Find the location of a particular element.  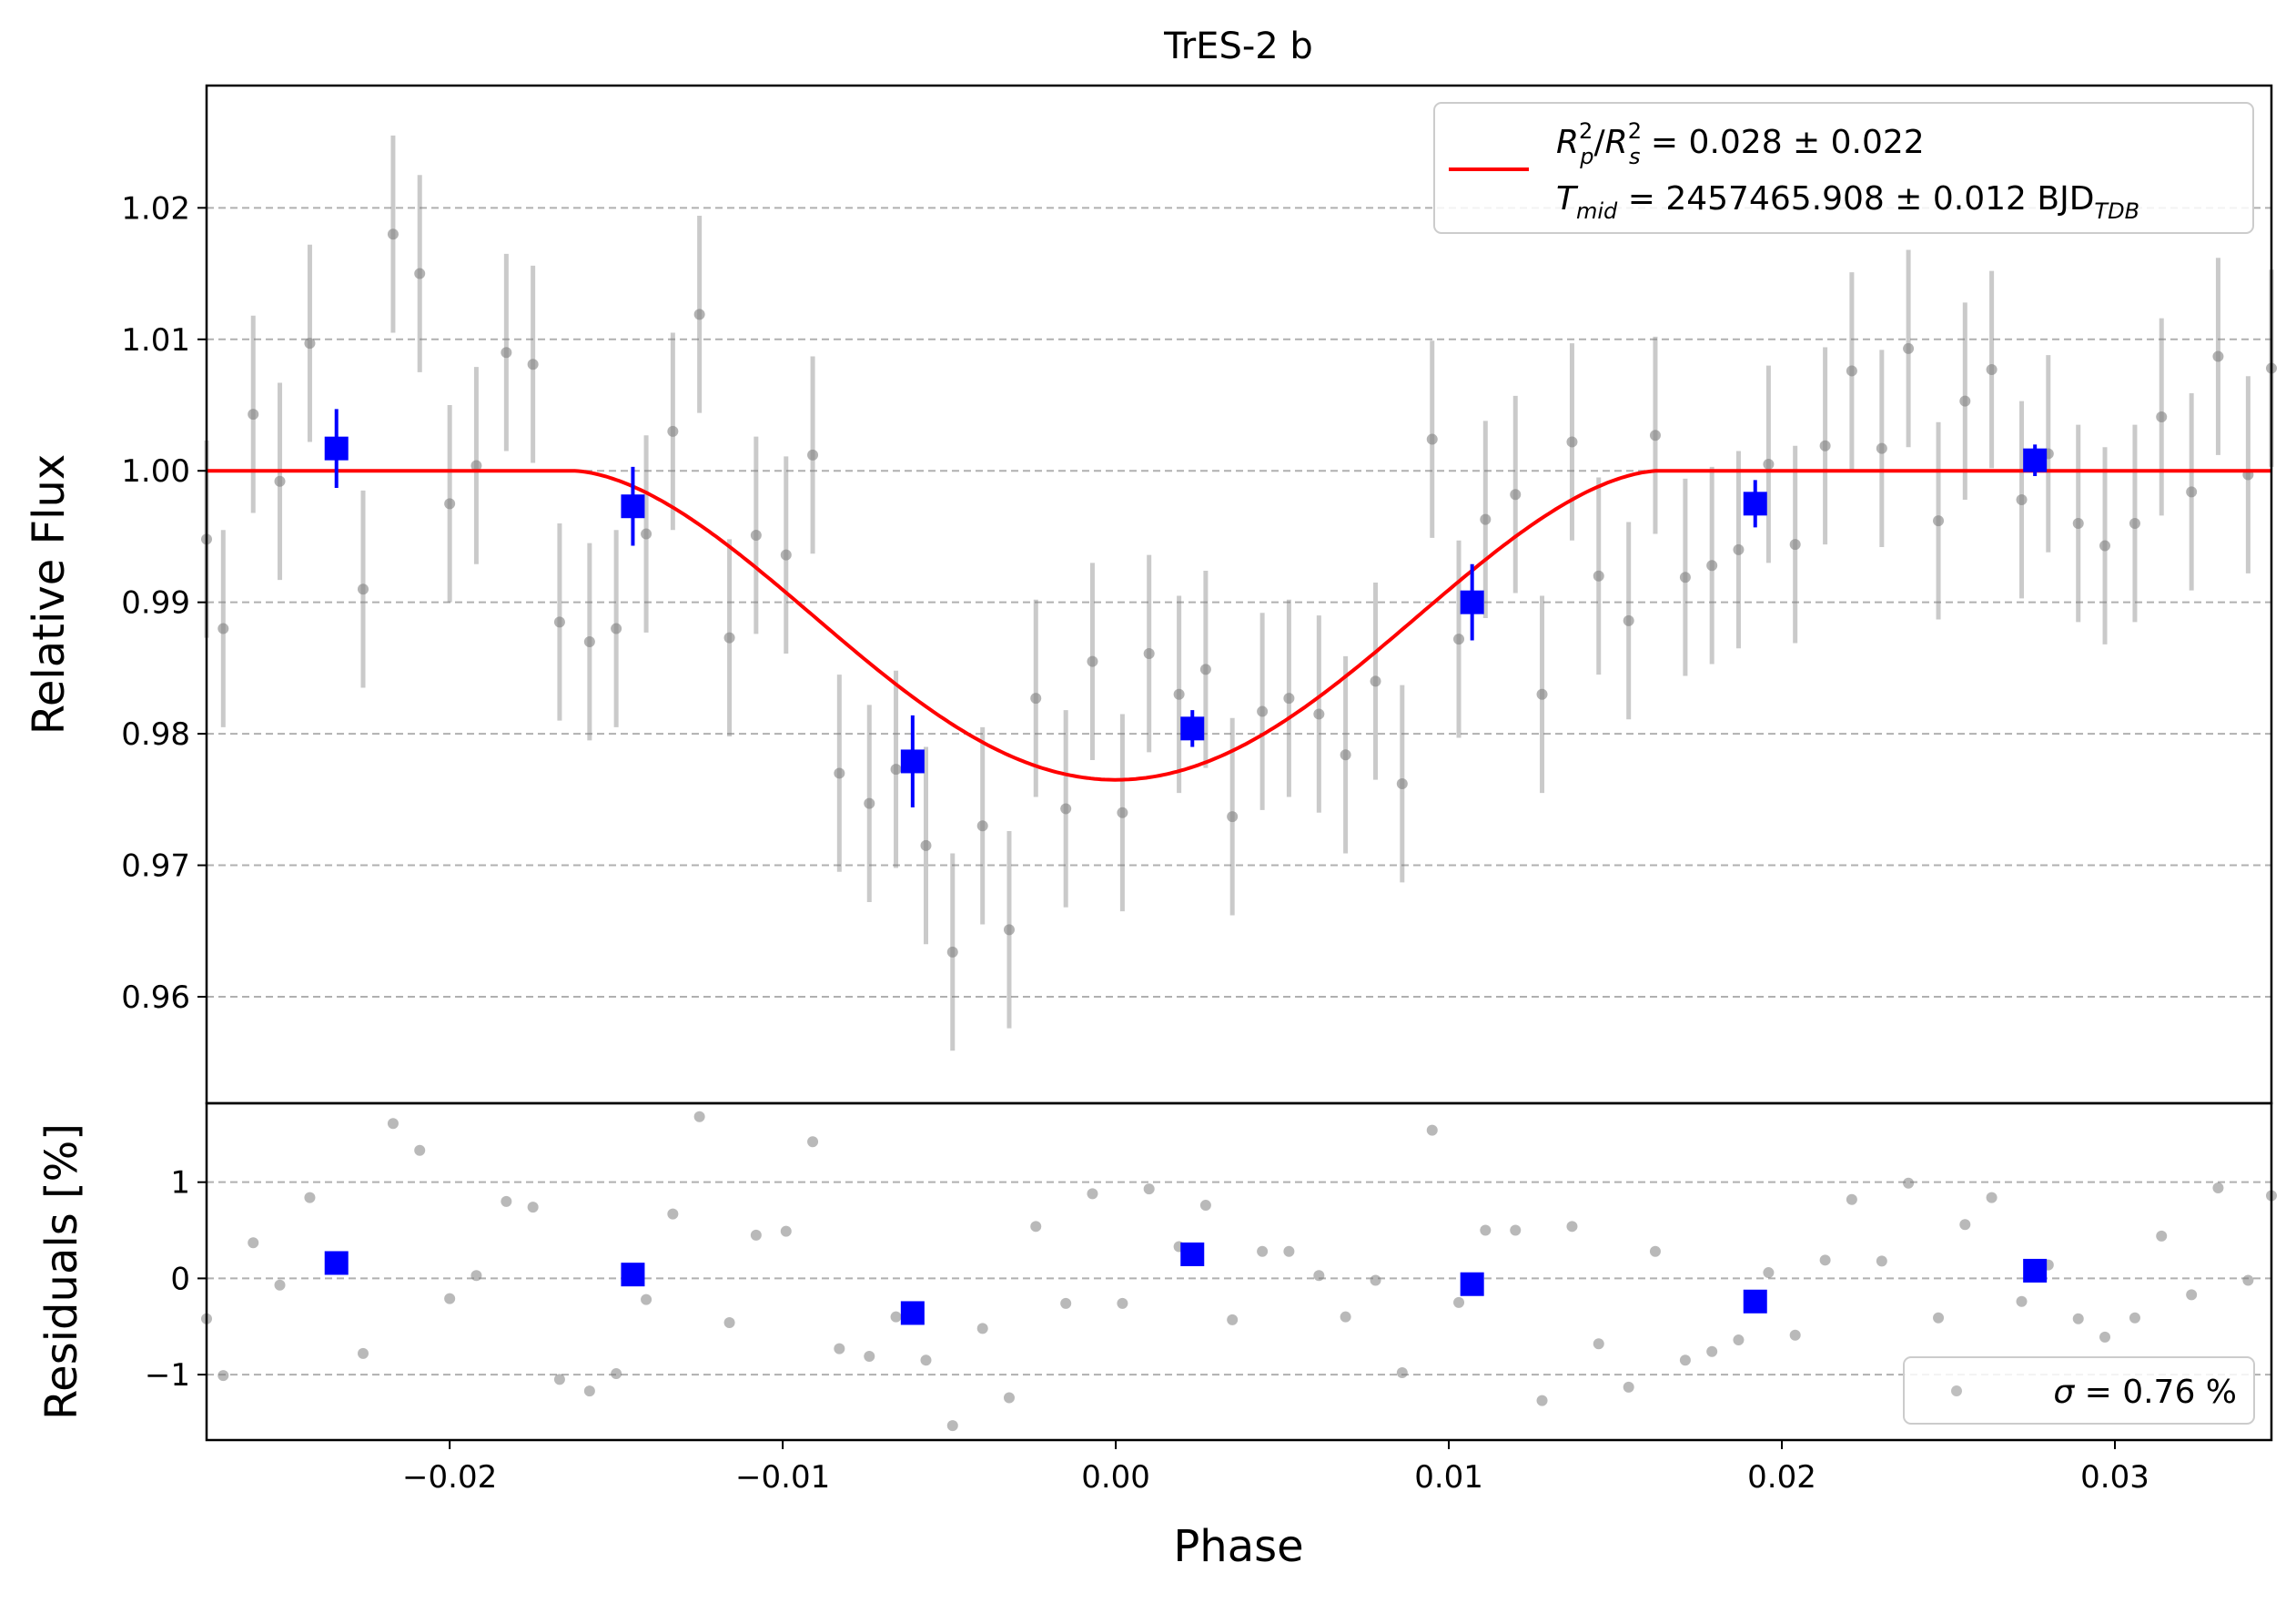

chart-title: TrES-2 b is located at coordinates (1238, 46).